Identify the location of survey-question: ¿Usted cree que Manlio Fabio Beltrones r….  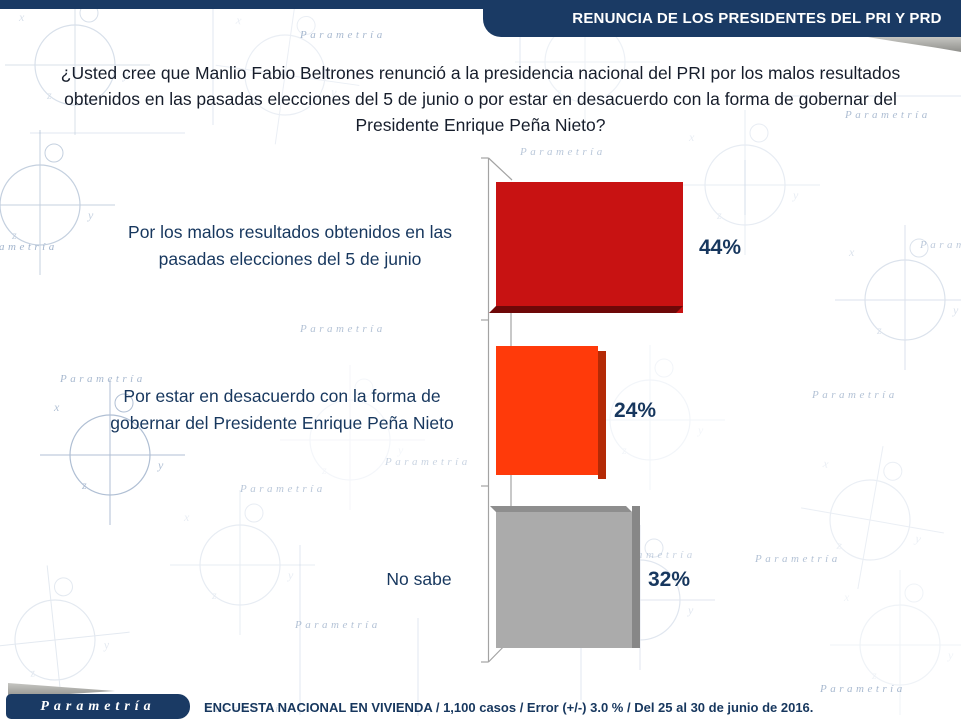
(480, 99).